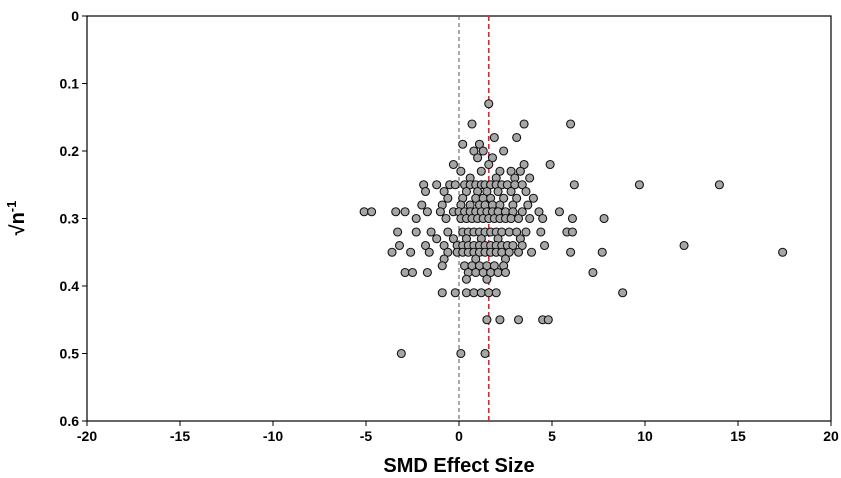 The width and height of the screenshot is (841, 478). What do you see at coordinates (552, 436) in the screenshot?
I see `x-tick-label: 5` at bounding box center [552, 436].